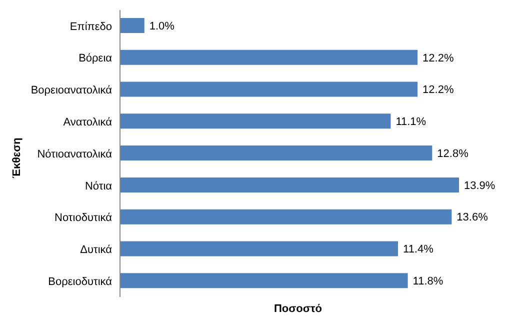 Image resolution: width=512 pixels, height=327 pixels. Describe the element at coordinates (71, 90) in the screenshot. I see `y-tick-label: Βορειοανατολικά` at that location.